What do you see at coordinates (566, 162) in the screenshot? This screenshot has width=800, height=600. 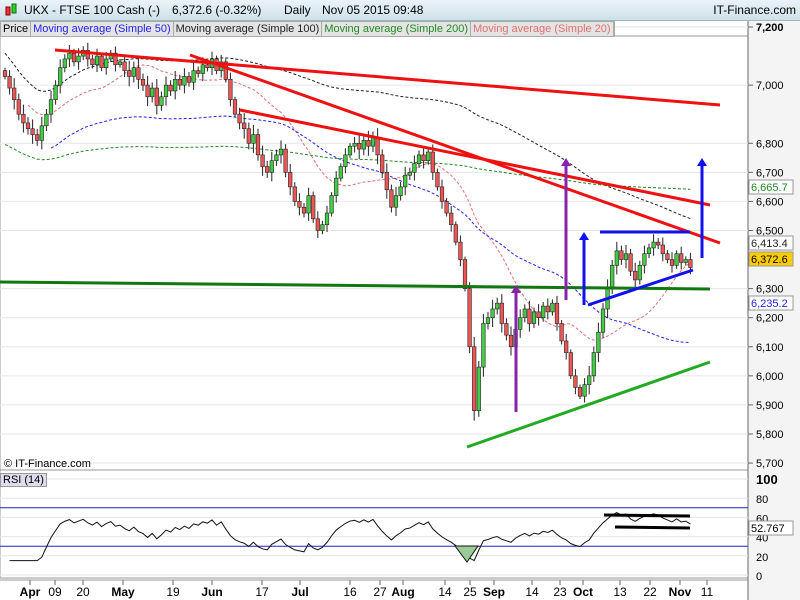 I see `arrow-purple-2-head` at bounding box center [566, 162].